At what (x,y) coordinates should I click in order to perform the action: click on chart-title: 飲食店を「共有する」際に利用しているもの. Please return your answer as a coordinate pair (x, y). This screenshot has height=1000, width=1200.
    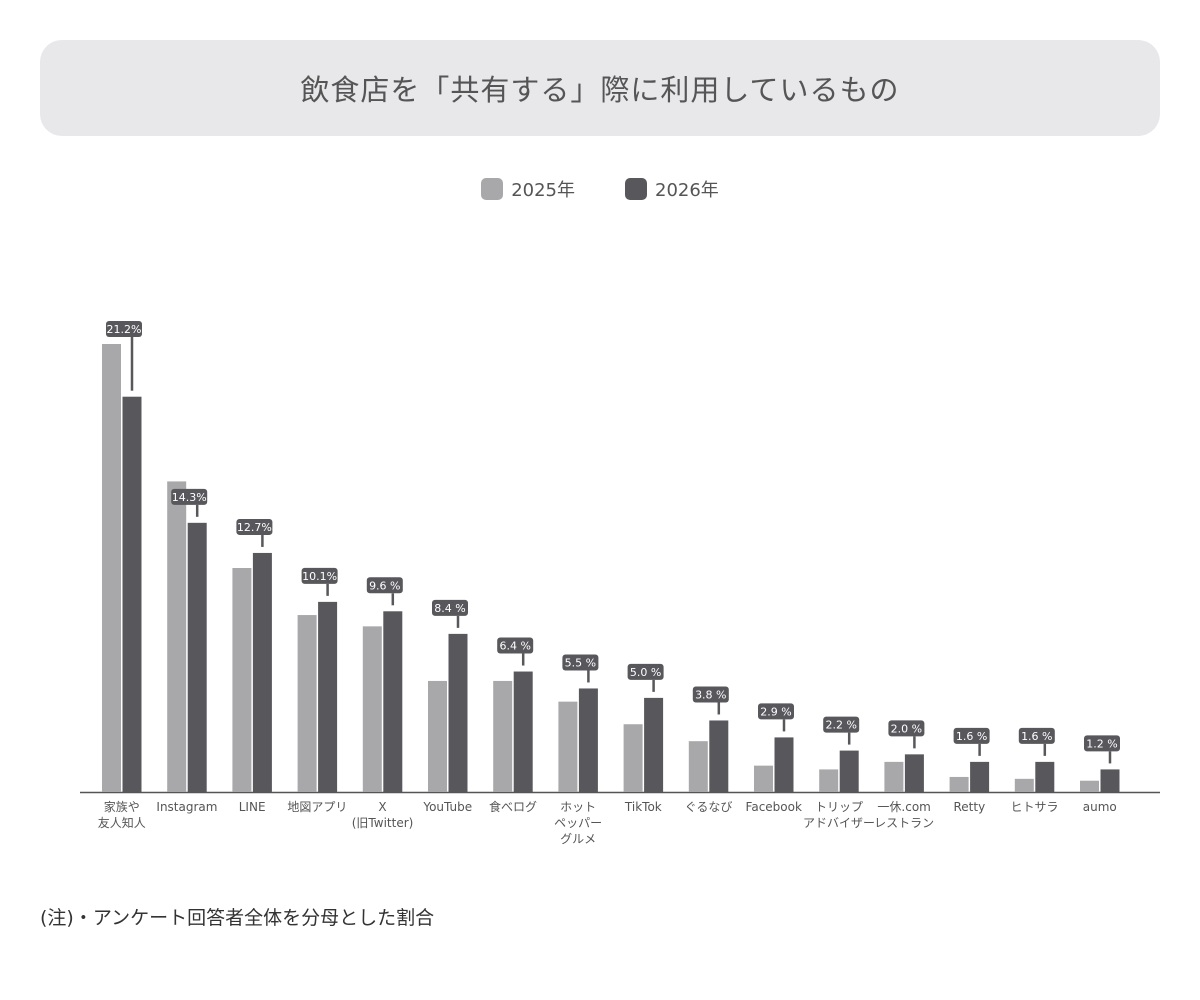
    Looking at the image, I should click on (600, 90).